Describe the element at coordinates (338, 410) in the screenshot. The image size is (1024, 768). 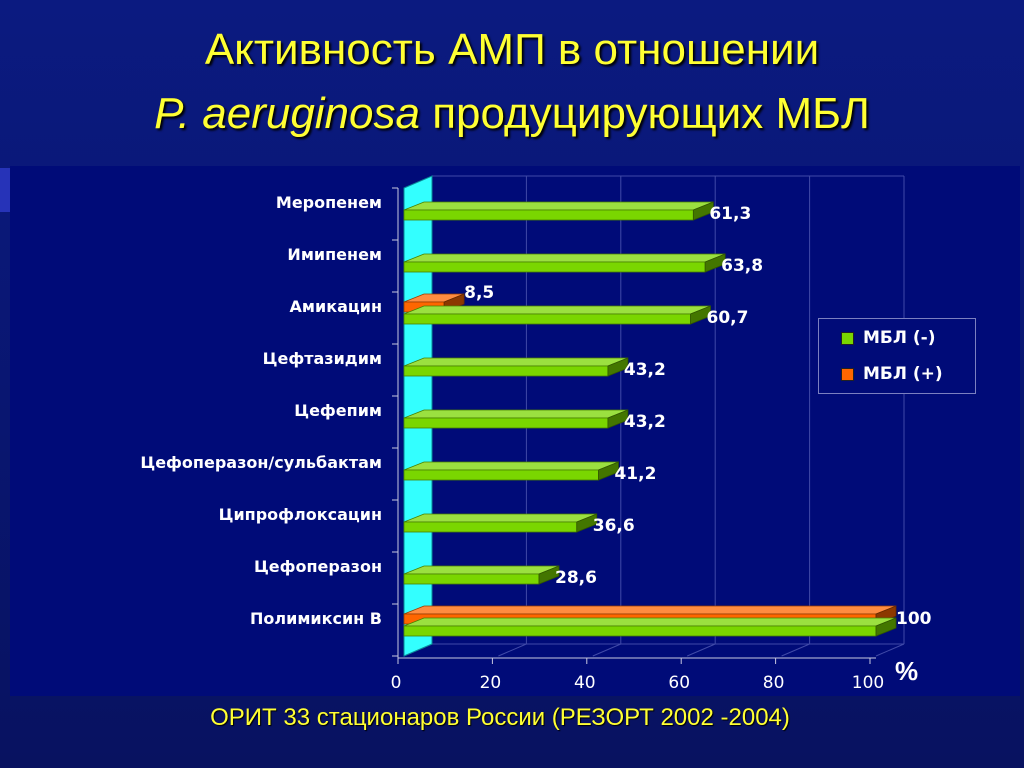
I see `category-label-4: Цефепим` at that location.